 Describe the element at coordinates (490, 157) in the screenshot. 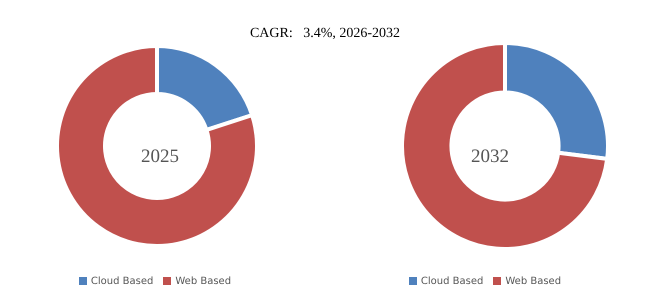

I see `text: 2032` at that location.